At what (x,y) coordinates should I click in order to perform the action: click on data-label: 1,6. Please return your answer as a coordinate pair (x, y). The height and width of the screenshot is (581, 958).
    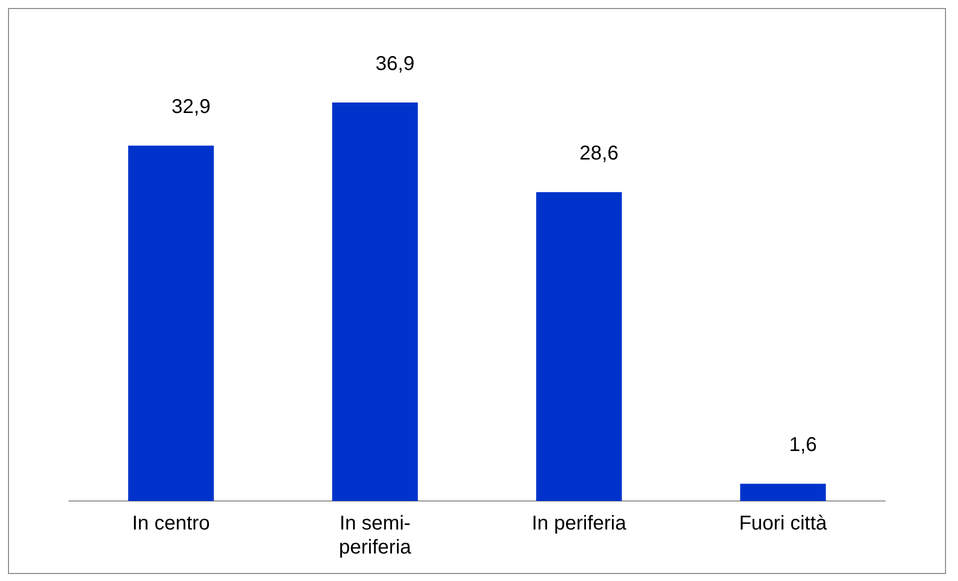
    Looking at the image, I should click on (803, 445).